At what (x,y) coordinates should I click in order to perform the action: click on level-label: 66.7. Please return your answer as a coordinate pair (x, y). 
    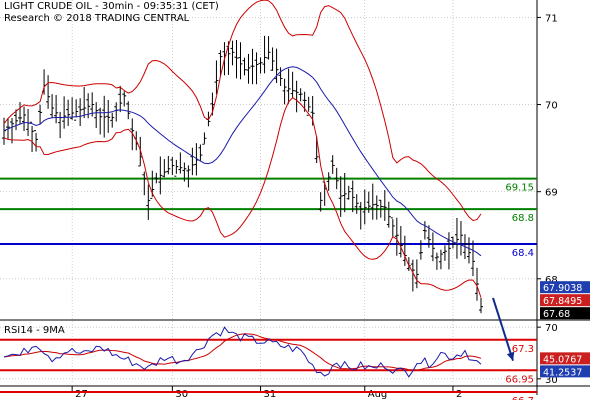
    Looking at the image, I should click on (523, 398).